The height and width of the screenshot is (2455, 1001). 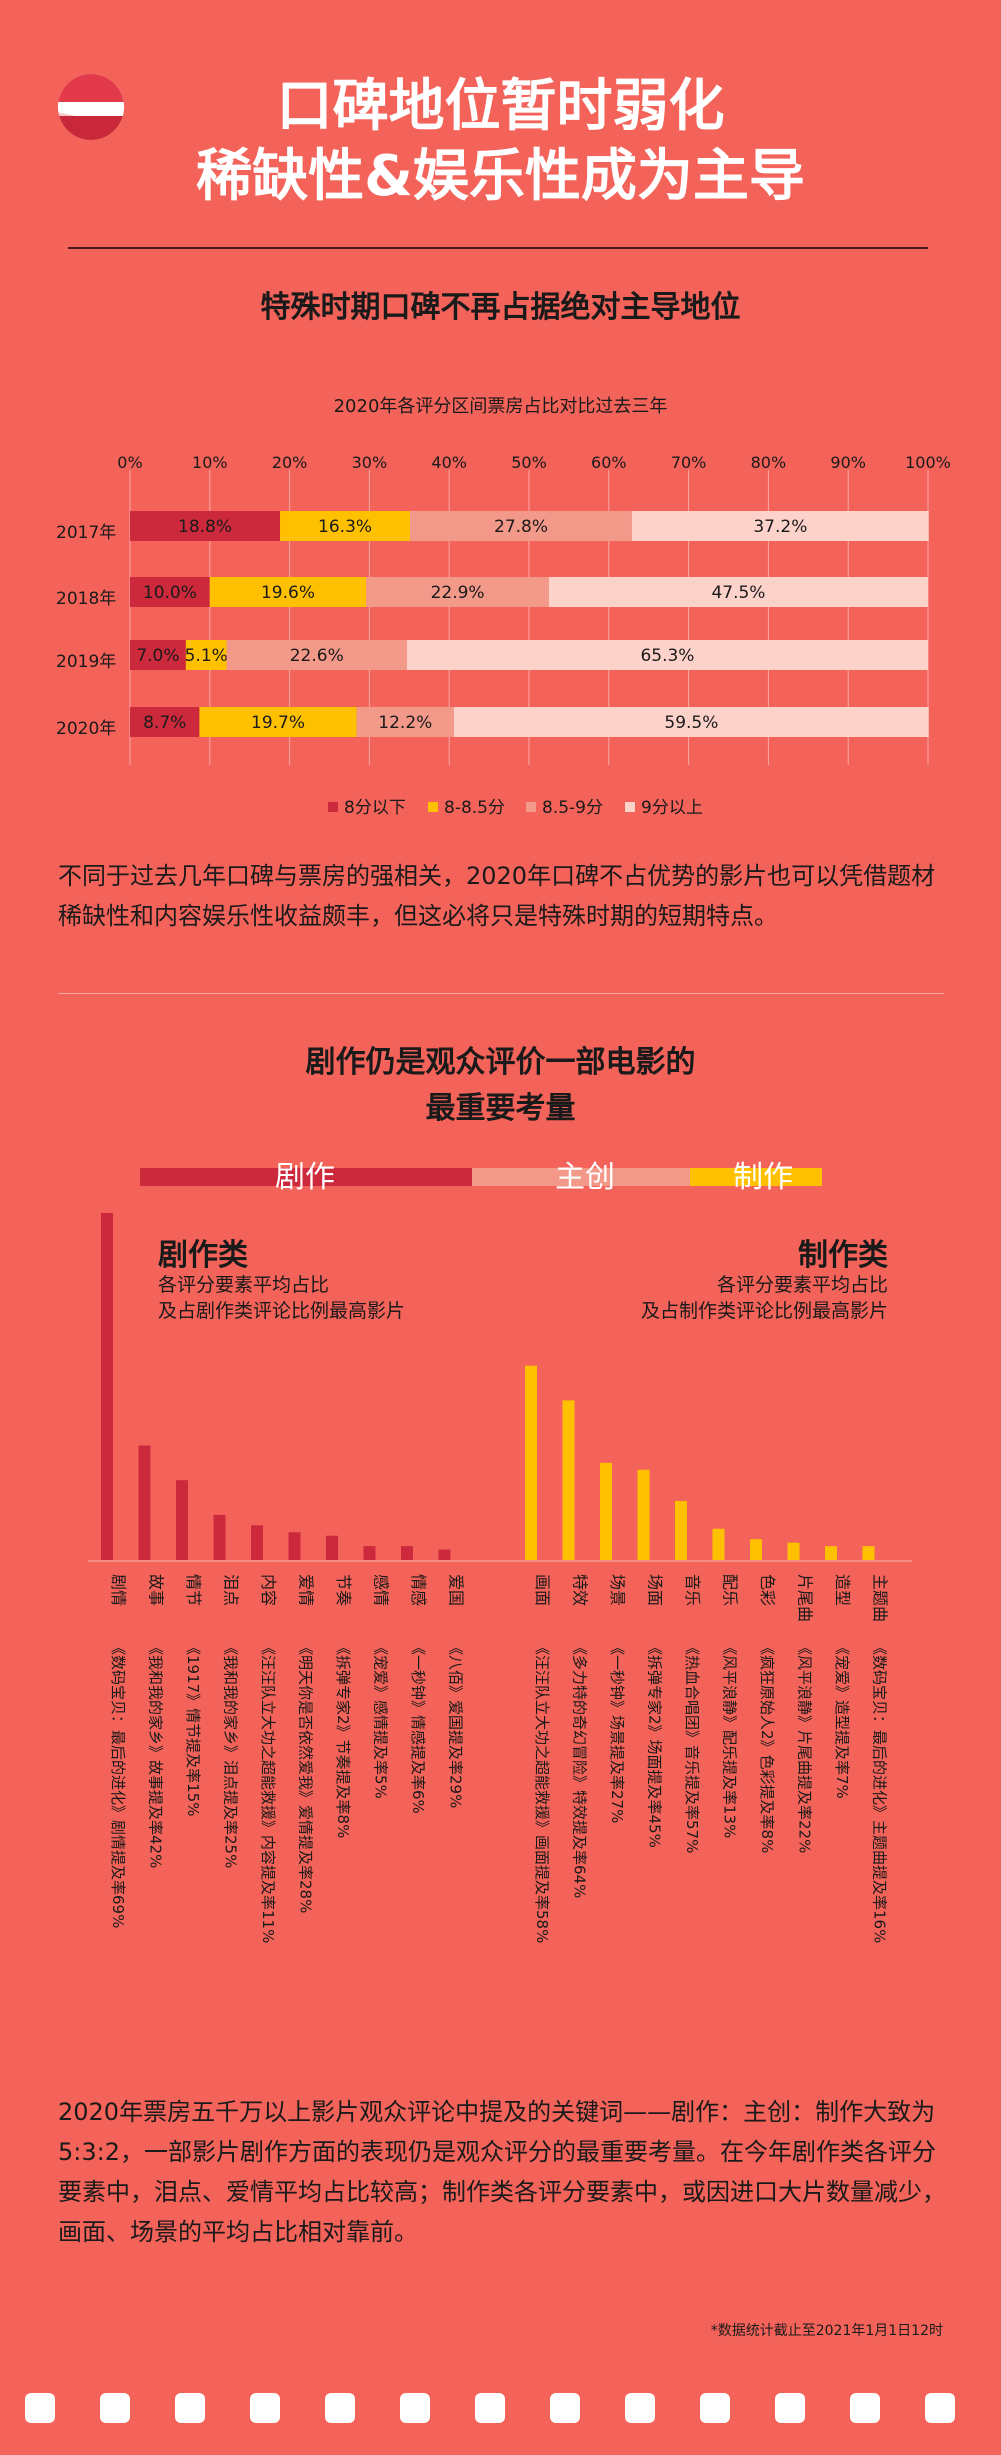 What do you see at coordinates (805, 1746) in the screenshot?
I see `column-film-label: 《风平浪静》片尾曲提及率22%` at bounding box center [805, 1746].